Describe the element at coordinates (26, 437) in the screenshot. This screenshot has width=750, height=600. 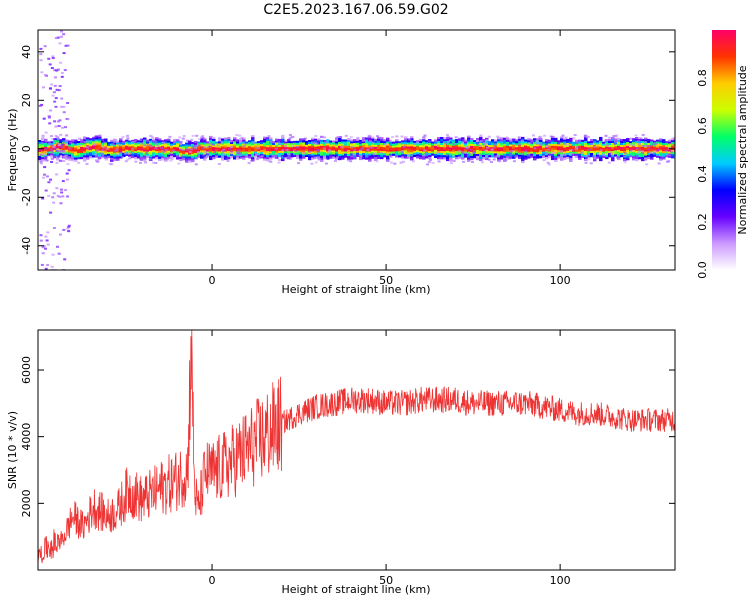
I see `y-tick-label: 4000` at that location.